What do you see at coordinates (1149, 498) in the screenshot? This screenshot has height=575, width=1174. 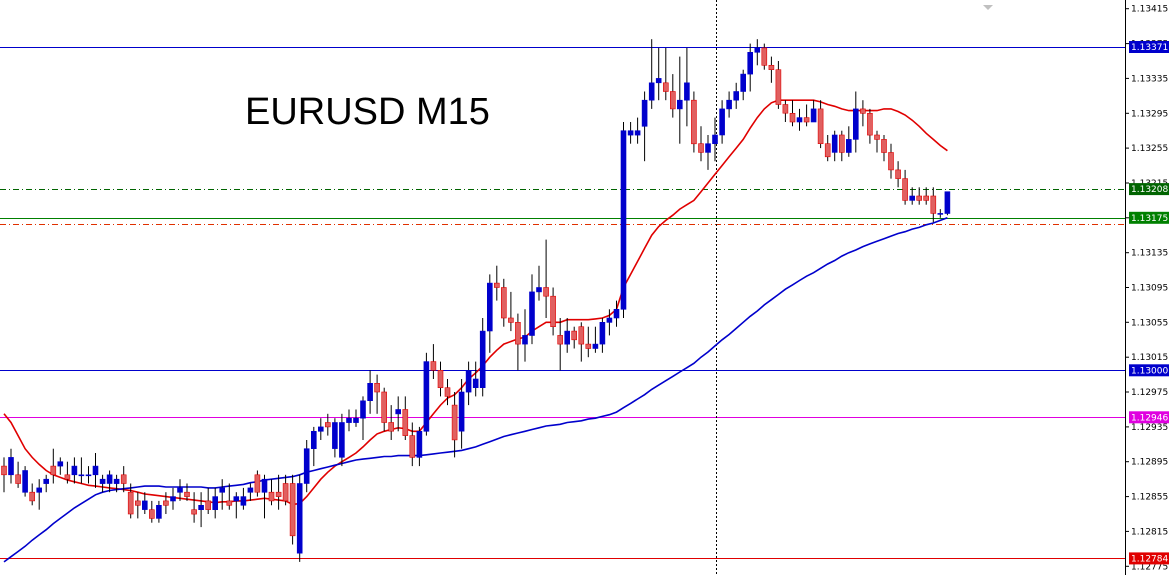 I see `price-tick-label: 1.12855` at bounding box center [1149, 498].